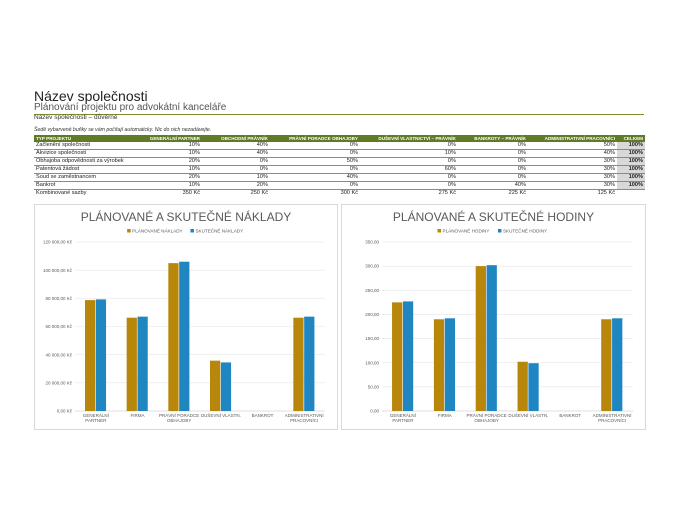 The image size is (675, 520). What do you see at coordinates (58, 270) in the screenshot?
I see `y-tick-label: 100 000,00 Kč` at bounding box center [58, 270].